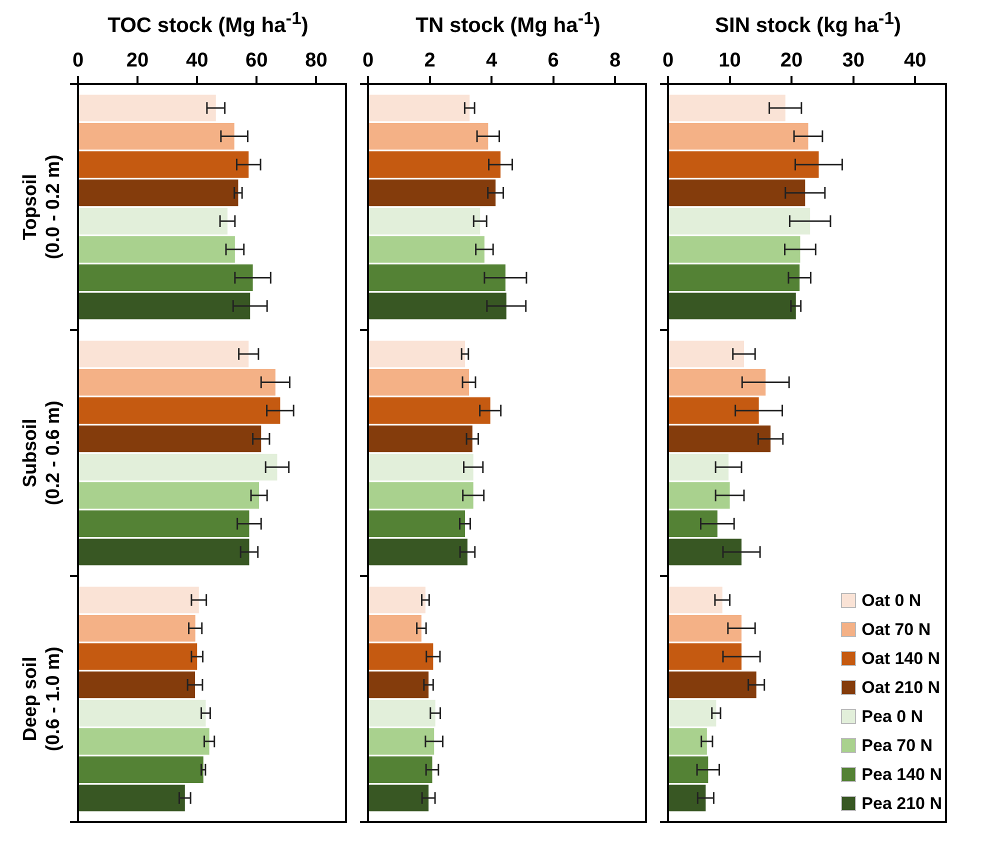  What do you see at coordinates (901, 688) in the screenshot?
I see `legend-label: Oat 210 N` at bounding box center [901, 688].